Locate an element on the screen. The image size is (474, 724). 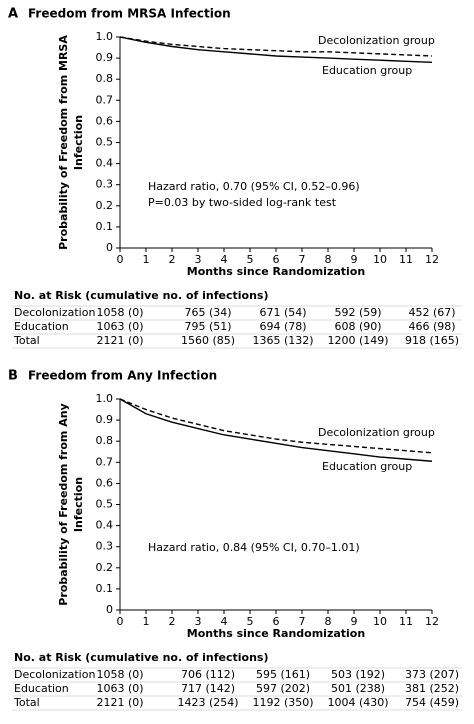
risk-cell: 1365 (132) is located at coordinates (282, 340).